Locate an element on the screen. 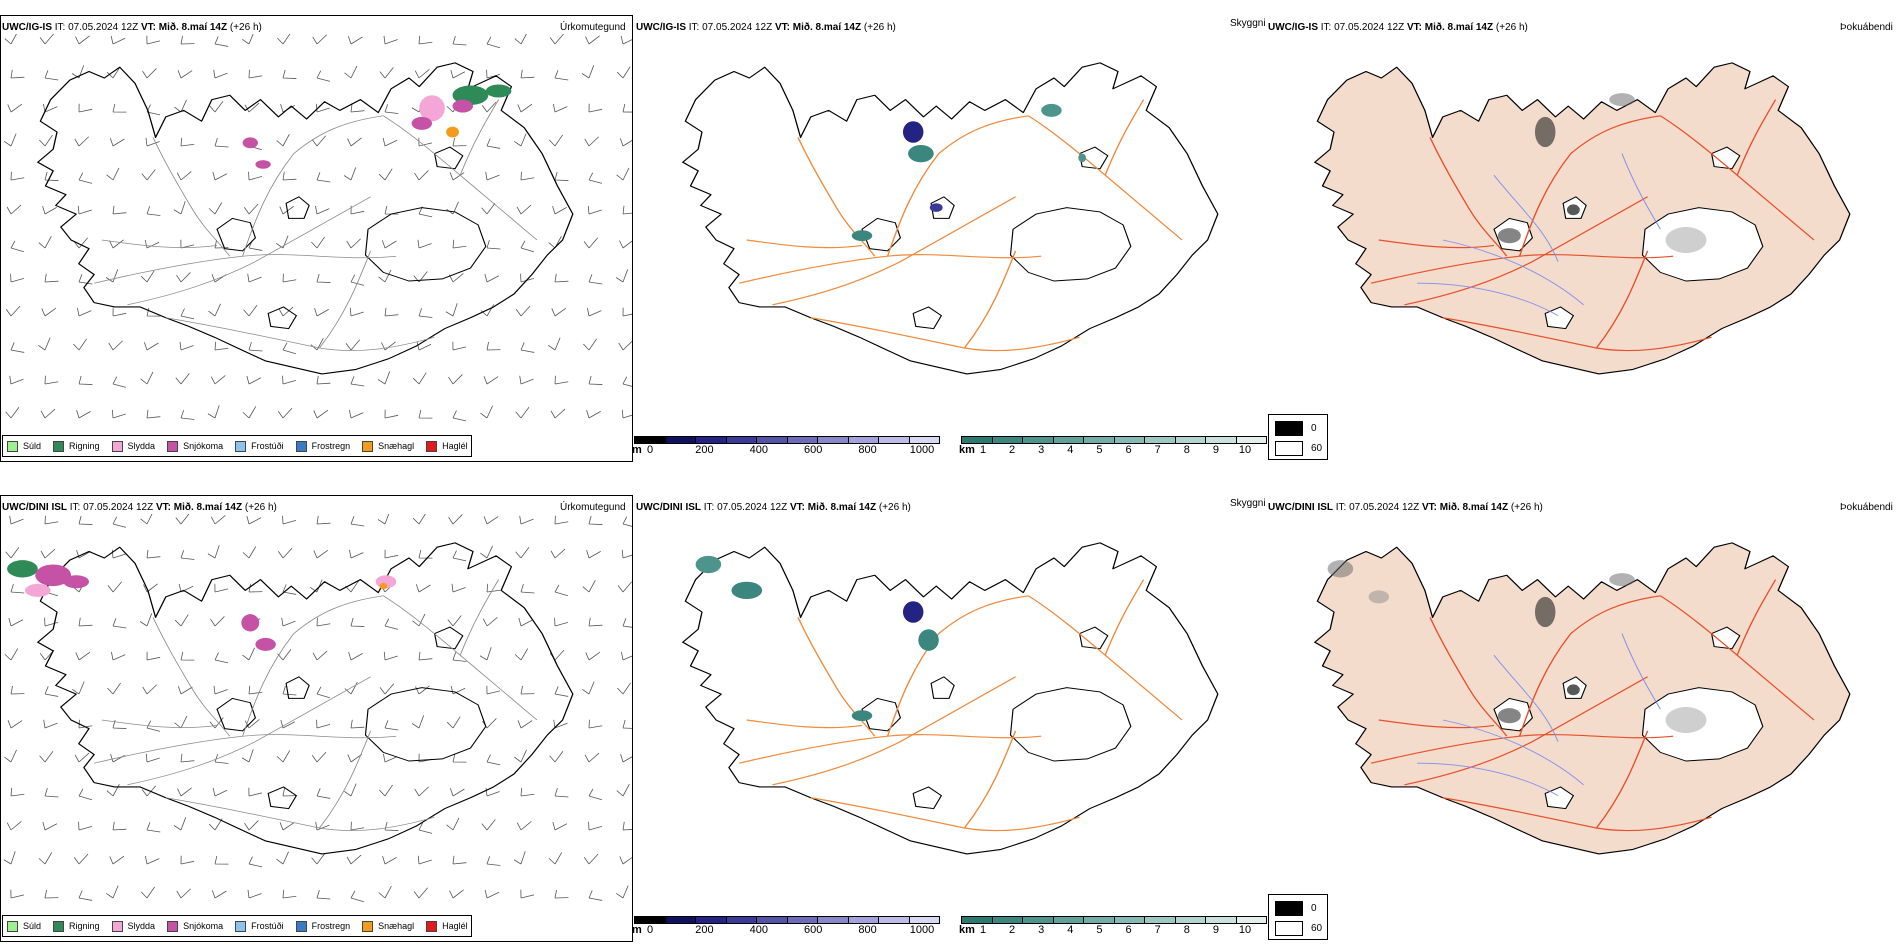 The height and width of the screenshot is (950, 1900). legend-item: Snjókoma is located at coordinates (195, 926).